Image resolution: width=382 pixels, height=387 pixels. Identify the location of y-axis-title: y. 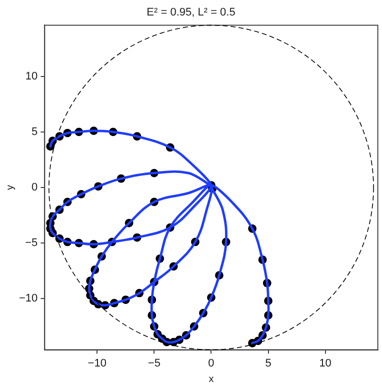
(10, 187).